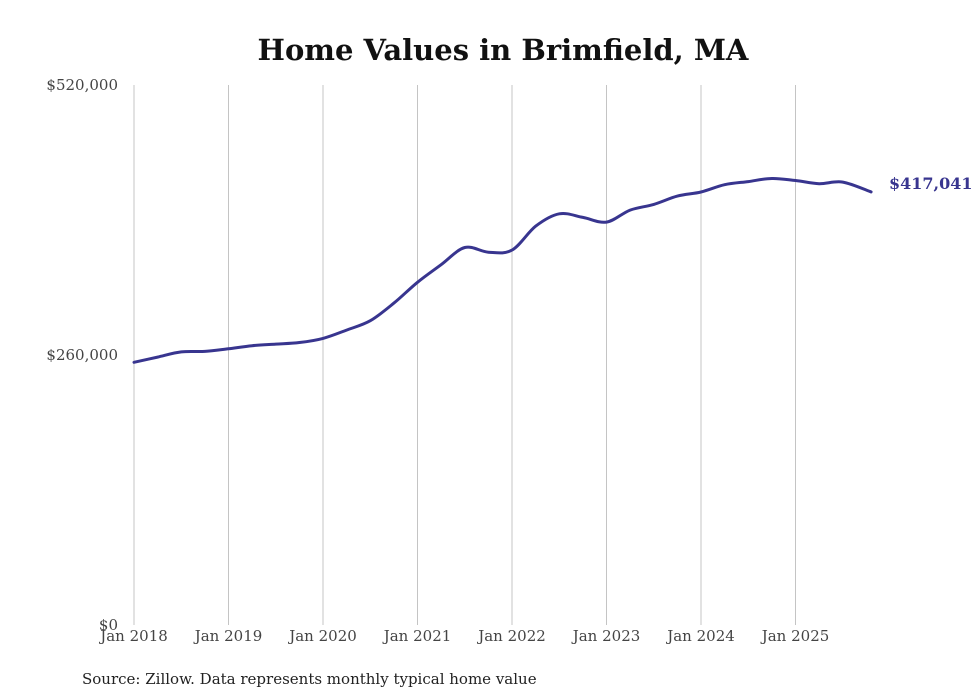 The image size is (980, 699). Describe the element at coordinates (606, 636) in the screenshot. I see `x-tick-label: Jan 2023` at that location.